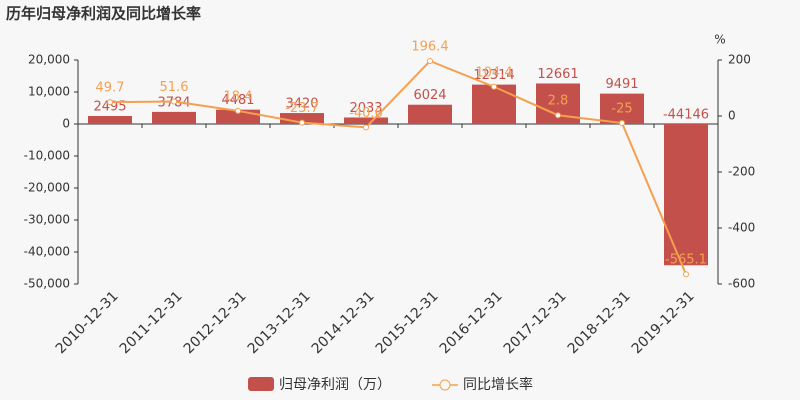 The height and width of the screenshot is (400, 800). I want to click on bar-value-label: -44146, so click(686, 115).